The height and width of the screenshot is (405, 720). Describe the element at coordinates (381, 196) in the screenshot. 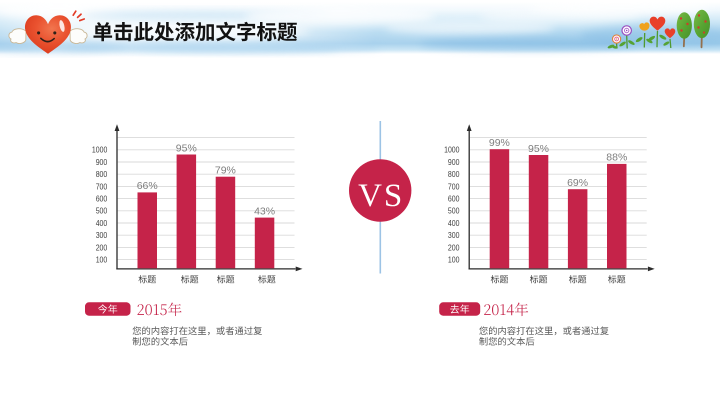

I see `svg-text: VS` at that location.